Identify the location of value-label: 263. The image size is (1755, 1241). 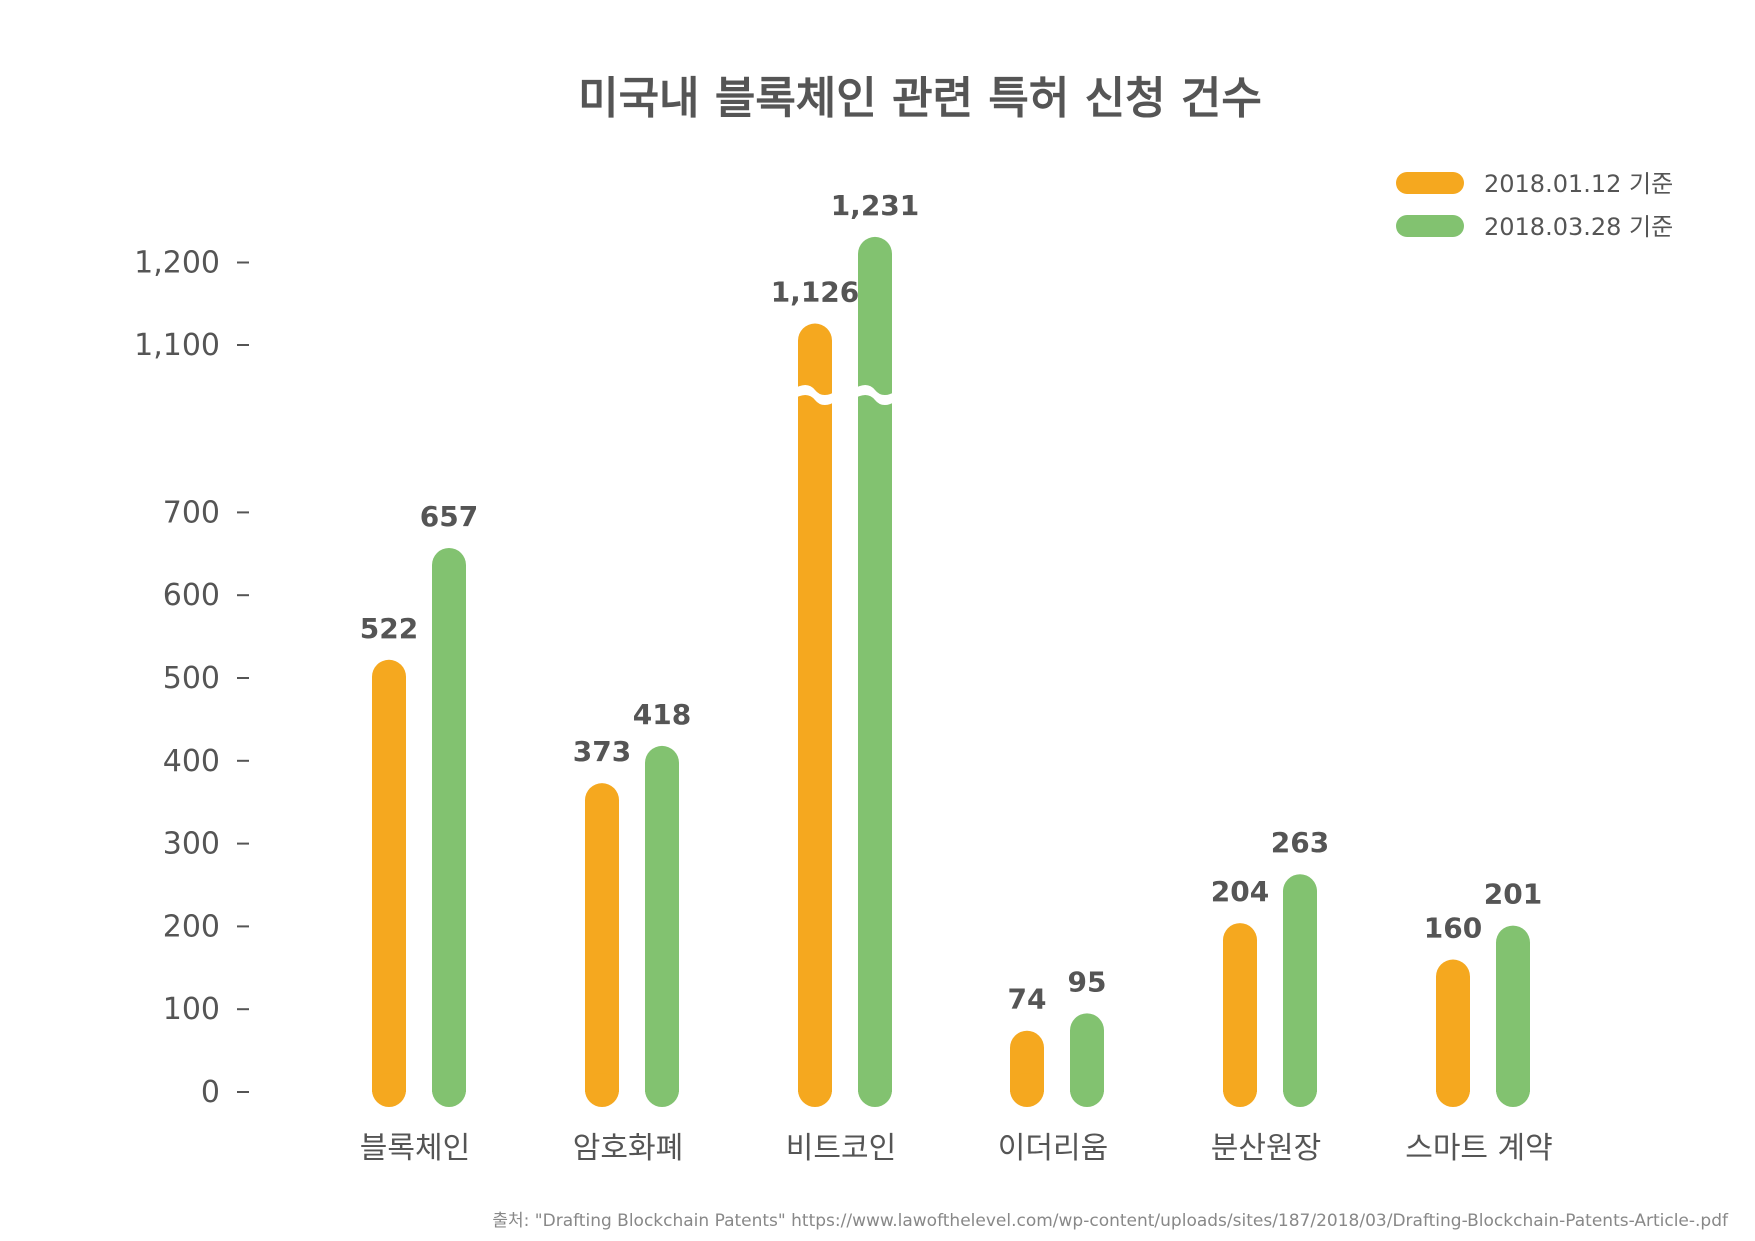
(1300, 842).